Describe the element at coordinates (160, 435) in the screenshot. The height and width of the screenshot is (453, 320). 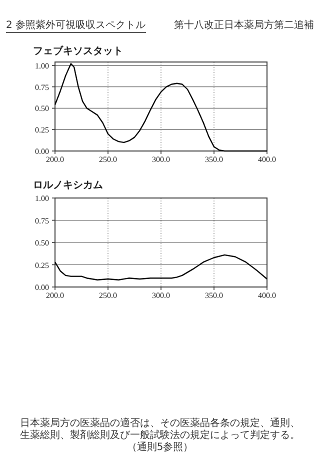
I see `text: 日本薬局方の医薬品の適否は、その医薬品各条の規定、通則、生薬総則、製剤総則及び一般試験法の規定によって判定する。（通則5参照）` at that location.